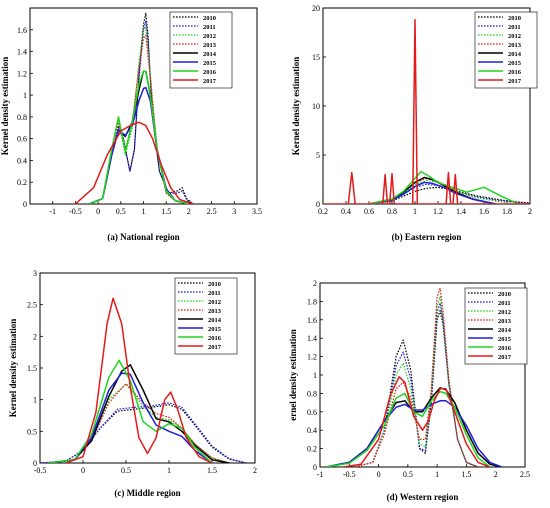 The height and width of the screenshot is (508, 550). Describe the element at coordinates (318, 155) in the screenshot. I see `y-tick-label: 5` at that location.